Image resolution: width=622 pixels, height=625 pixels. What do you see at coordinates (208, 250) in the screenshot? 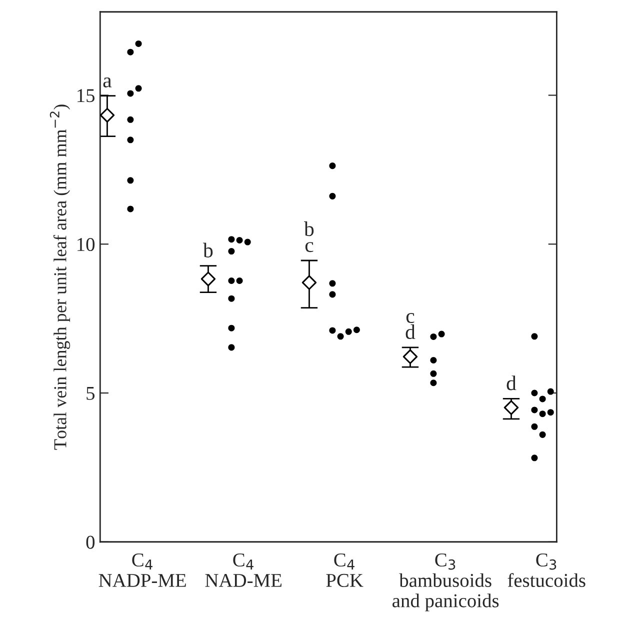
I see `annotation: b` at bounding box center [208, 250].